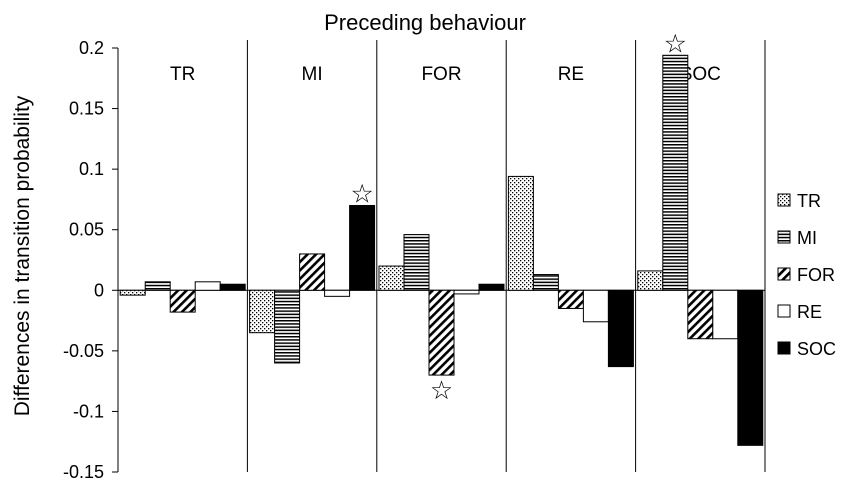 The width and height of the screenshot is (842, 481). I want to click on legend-label-tr: TR, so click(809, 201).